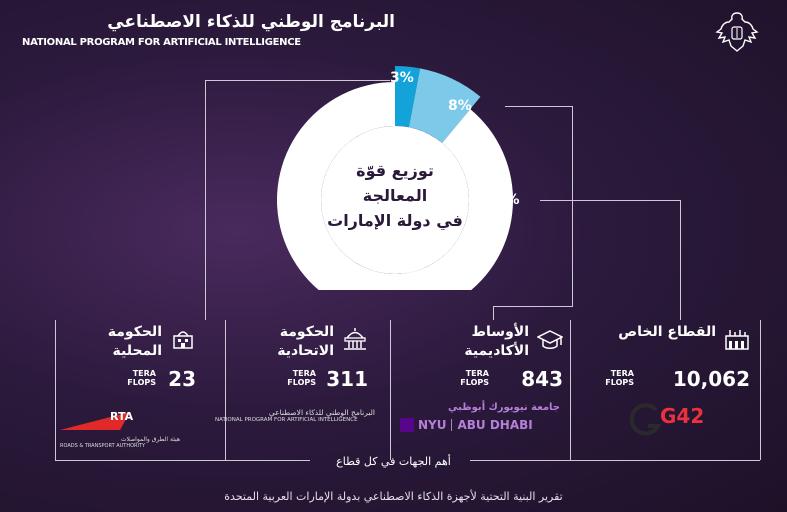  What do you see at coordinates (711, 379) in the screenshot?
I see `sector-value: 10,062` at bounding box center [711, 379].